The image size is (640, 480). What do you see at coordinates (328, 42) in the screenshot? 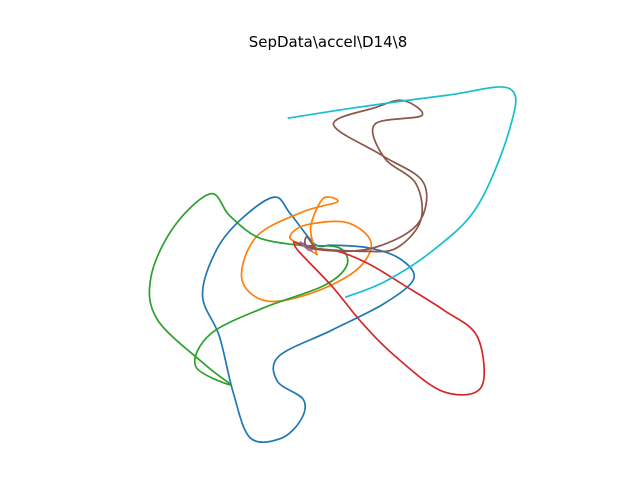
I see `chart-title: SepData\accel\D14\8` at bounding box center [328, 42].